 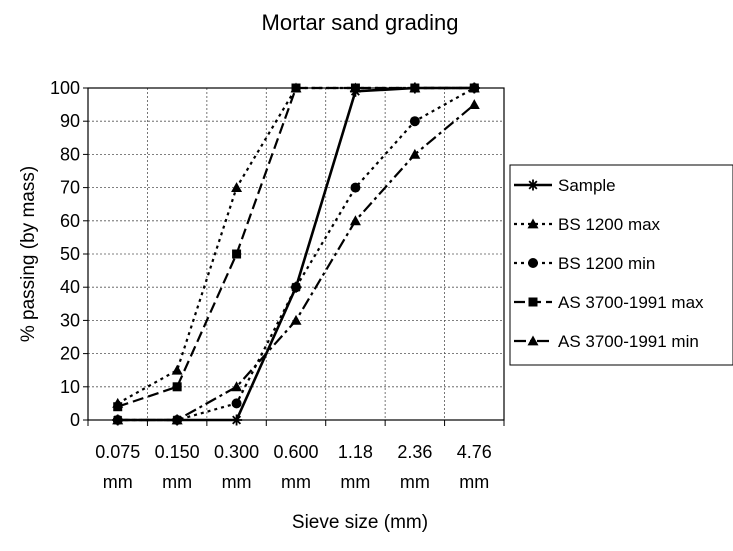 What do you see at coordinates (295, 467) in the screenshot?
I see `x-tick-label-3: 0.600 mm` at bounding box center [295, 467].